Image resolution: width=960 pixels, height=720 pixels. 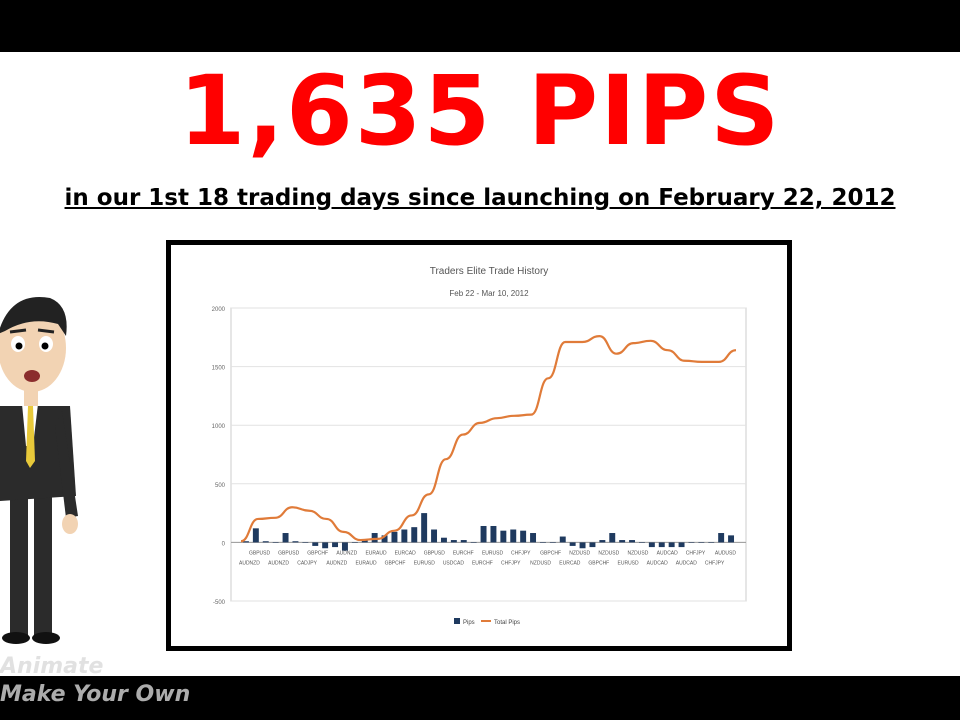 What do you see at coordinates (507, 623) in the screenshot?
I see `legend-label-total-pips: Total Pips` at bounding box center [507, 623].